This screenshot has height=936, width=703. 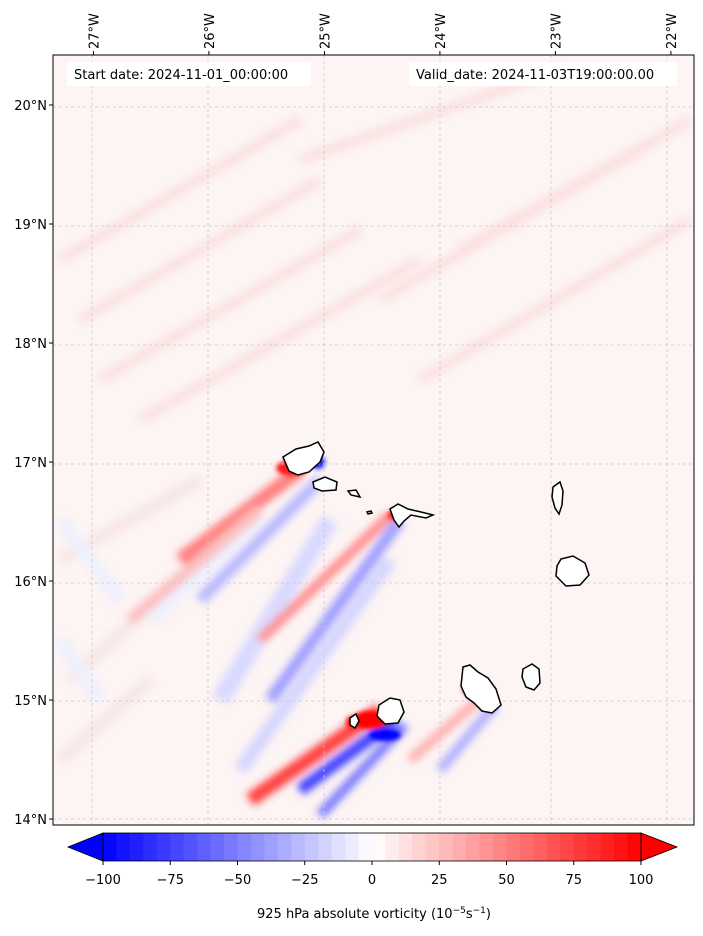 What do you see at coordinates (30, 106) in the screenshot?
I see `latitude-tick-label: 20°N` at bounding box center [30, 106].